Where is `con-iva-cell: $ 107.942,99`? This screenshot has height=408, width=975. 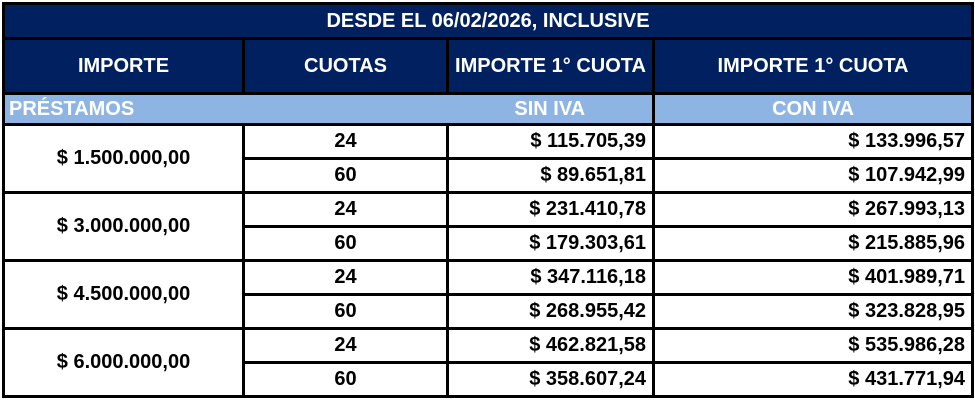
con-iva-cell: $ 107.942,99 is located at coordinates (813, 175).